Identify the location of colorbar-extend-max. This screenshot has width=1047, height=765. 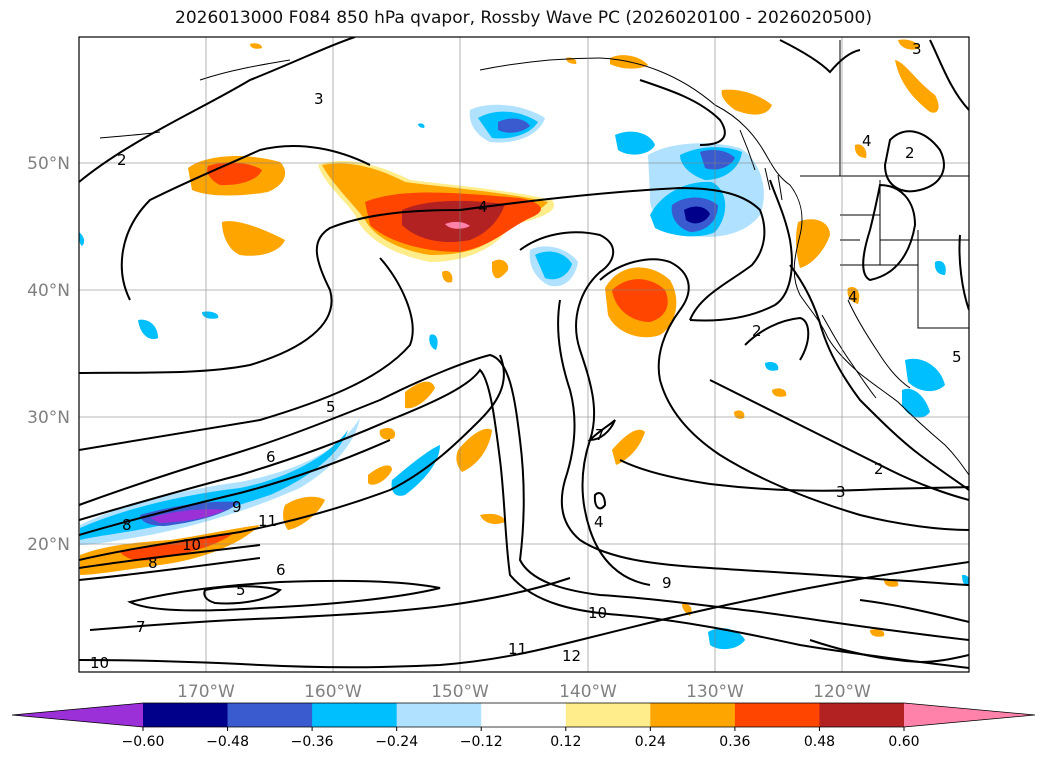
(969, 715).